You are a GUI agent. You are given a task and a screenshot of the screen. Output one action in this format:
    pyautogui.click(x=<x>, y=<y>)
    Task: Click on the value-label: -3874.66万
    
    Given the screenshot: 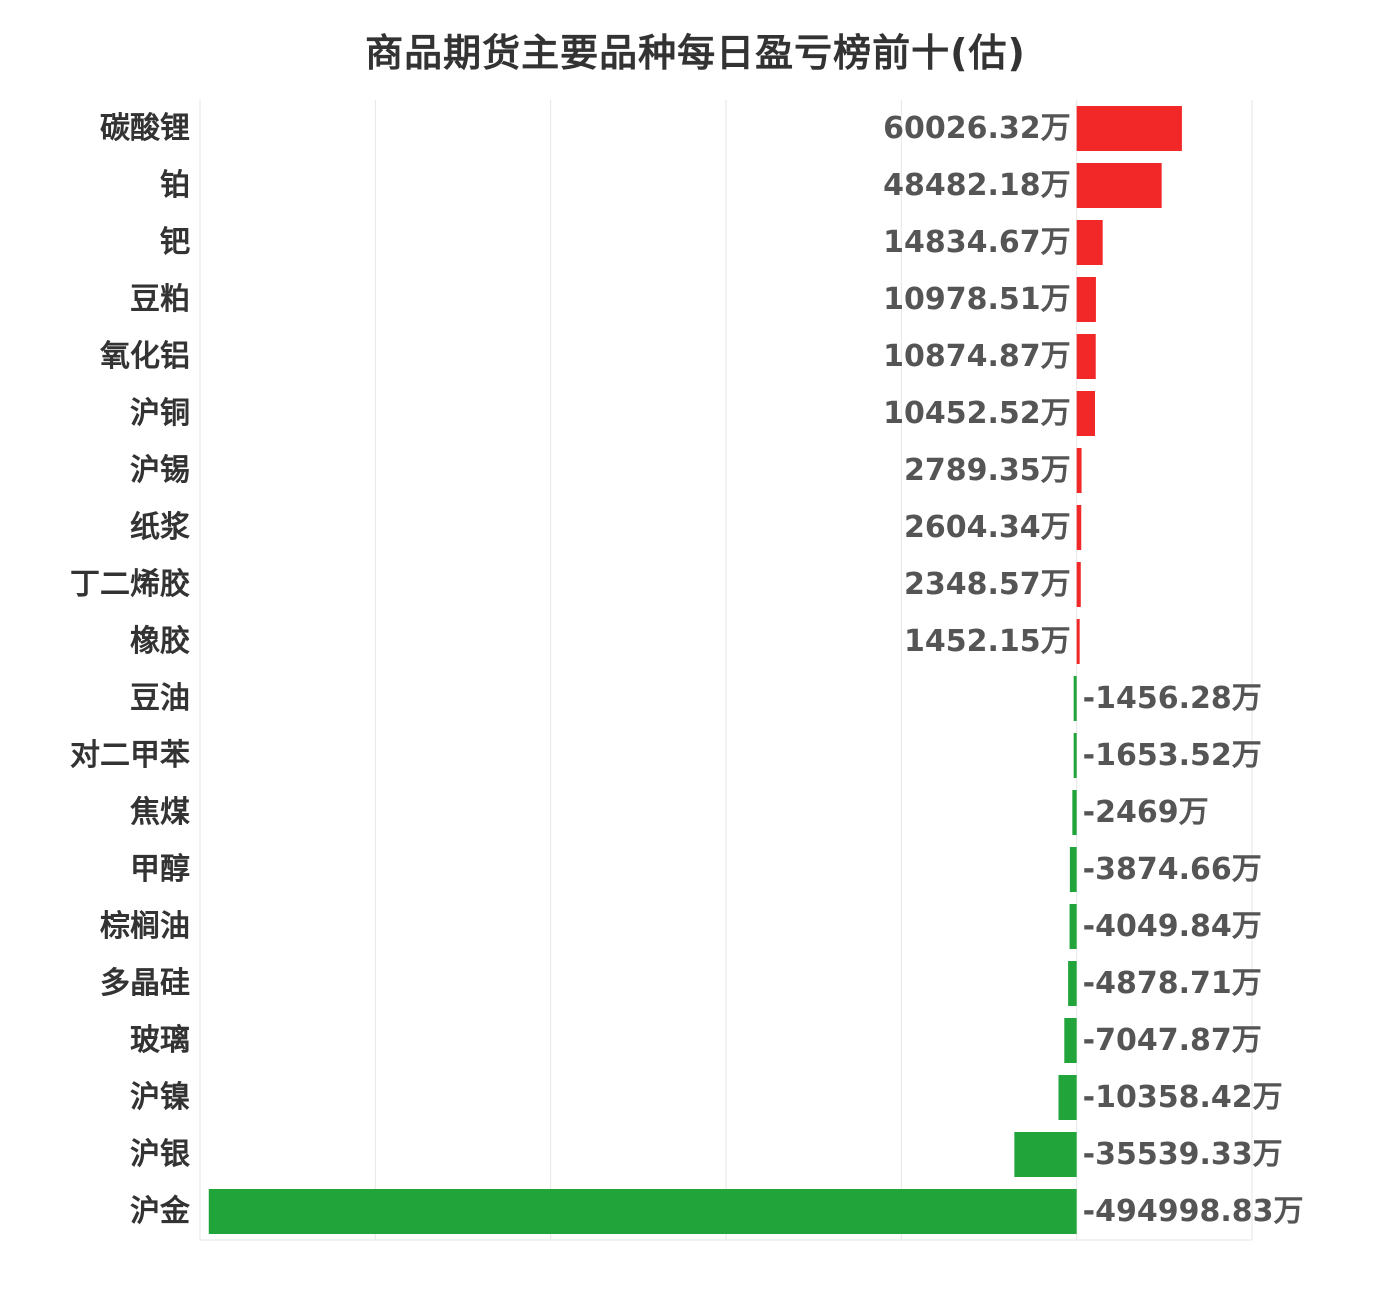 What is the action you would take?
    pyautogui.click(x=1172, y=869)
    